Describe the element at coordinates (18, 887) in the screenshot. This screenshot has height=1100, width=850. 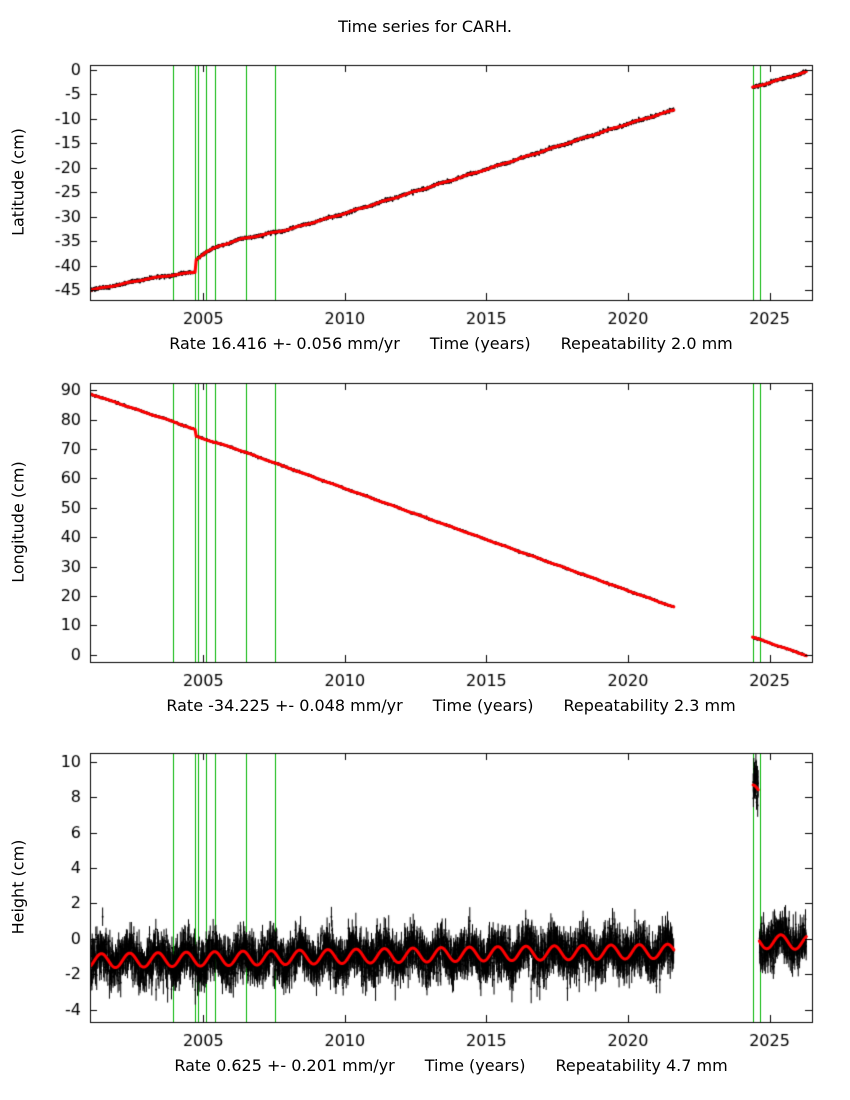
I see `height-axis-label: Height (cm)` at that location.